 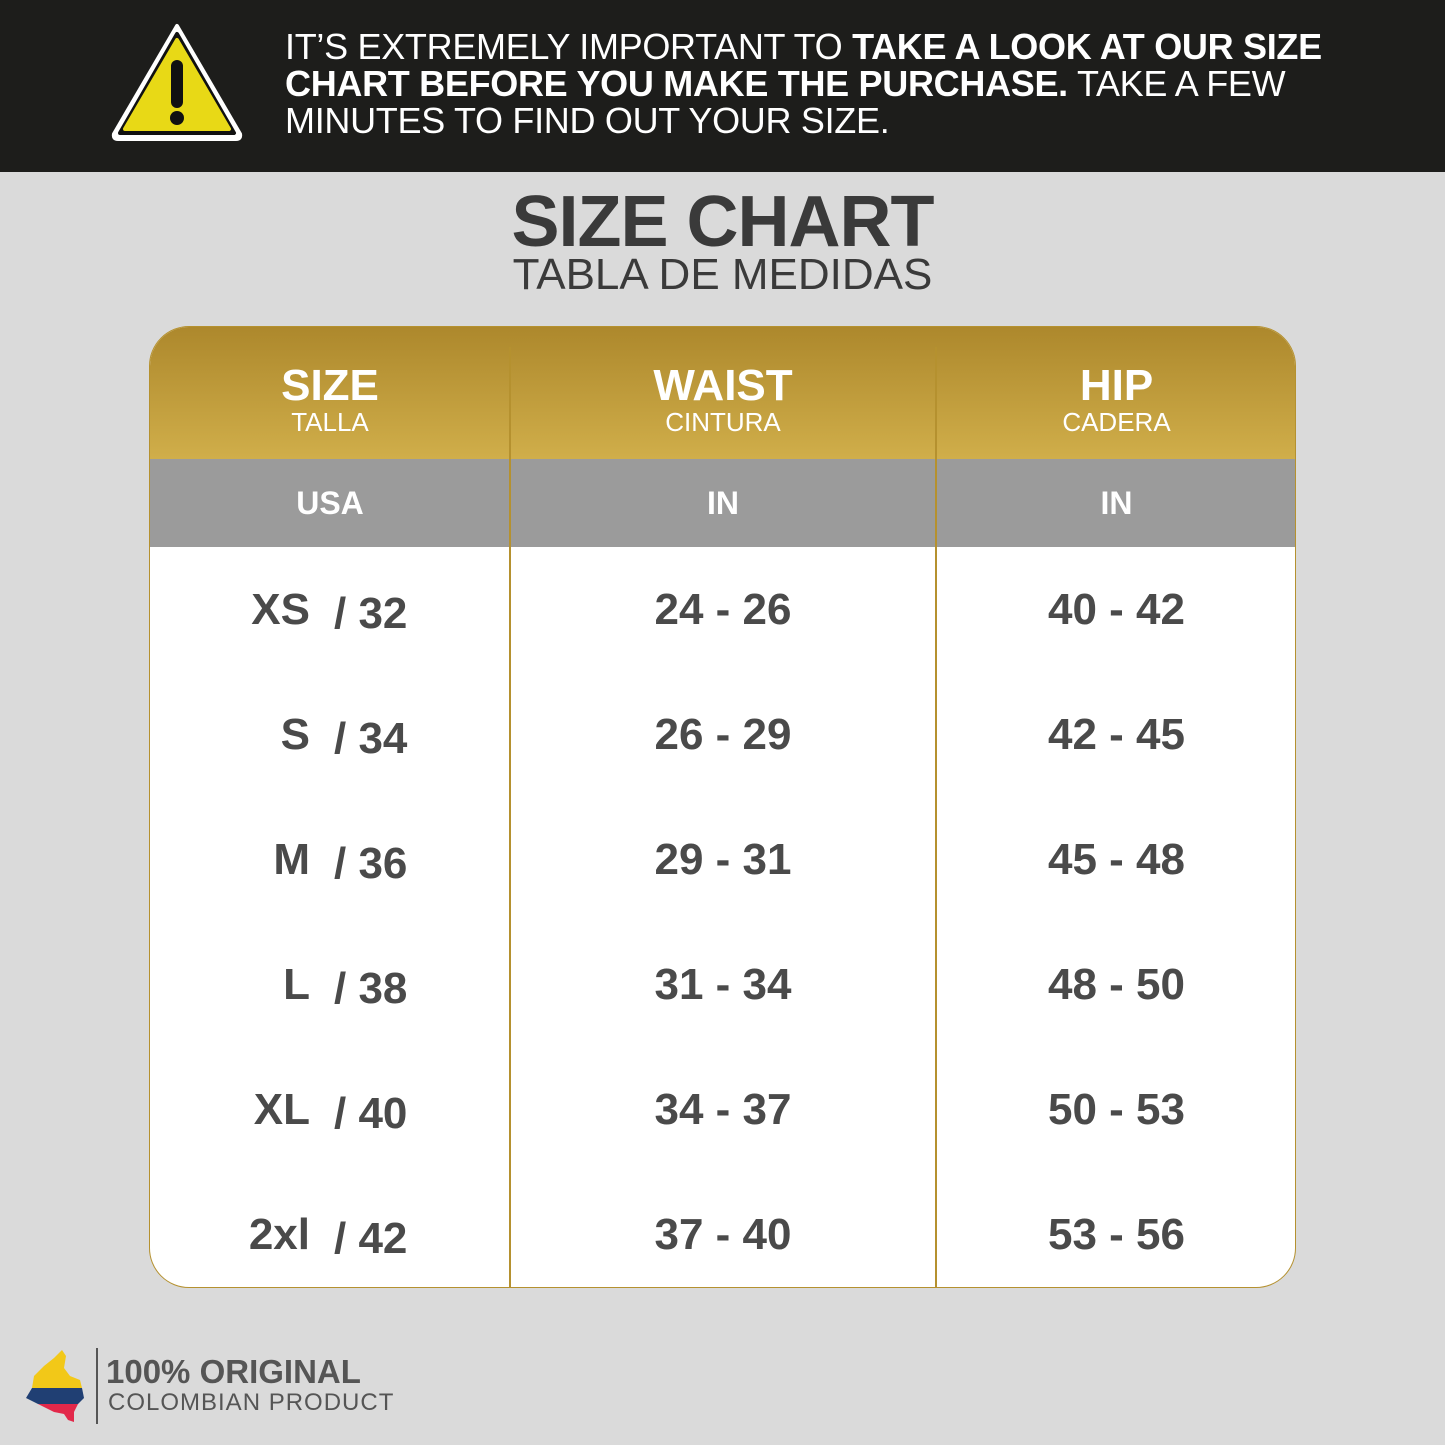 I want to click on waist-cell: 26 - 29, so click(x=723, y=734).